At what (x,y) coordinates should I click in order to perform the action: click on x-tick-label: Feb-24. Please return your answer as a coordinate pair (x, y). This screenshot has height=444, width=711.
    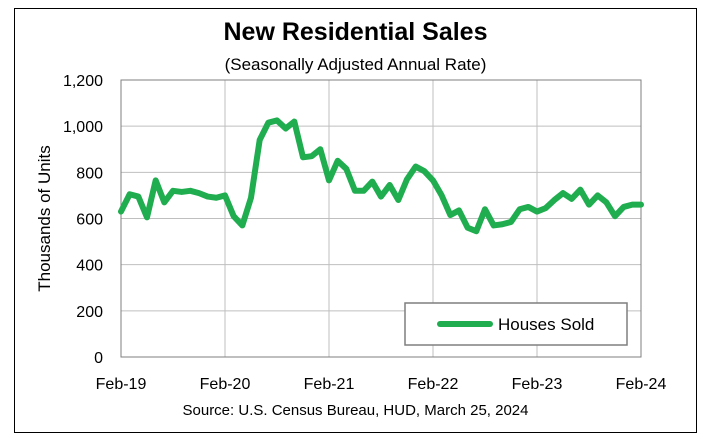
    Looking at the image, I should click on (641, 384).